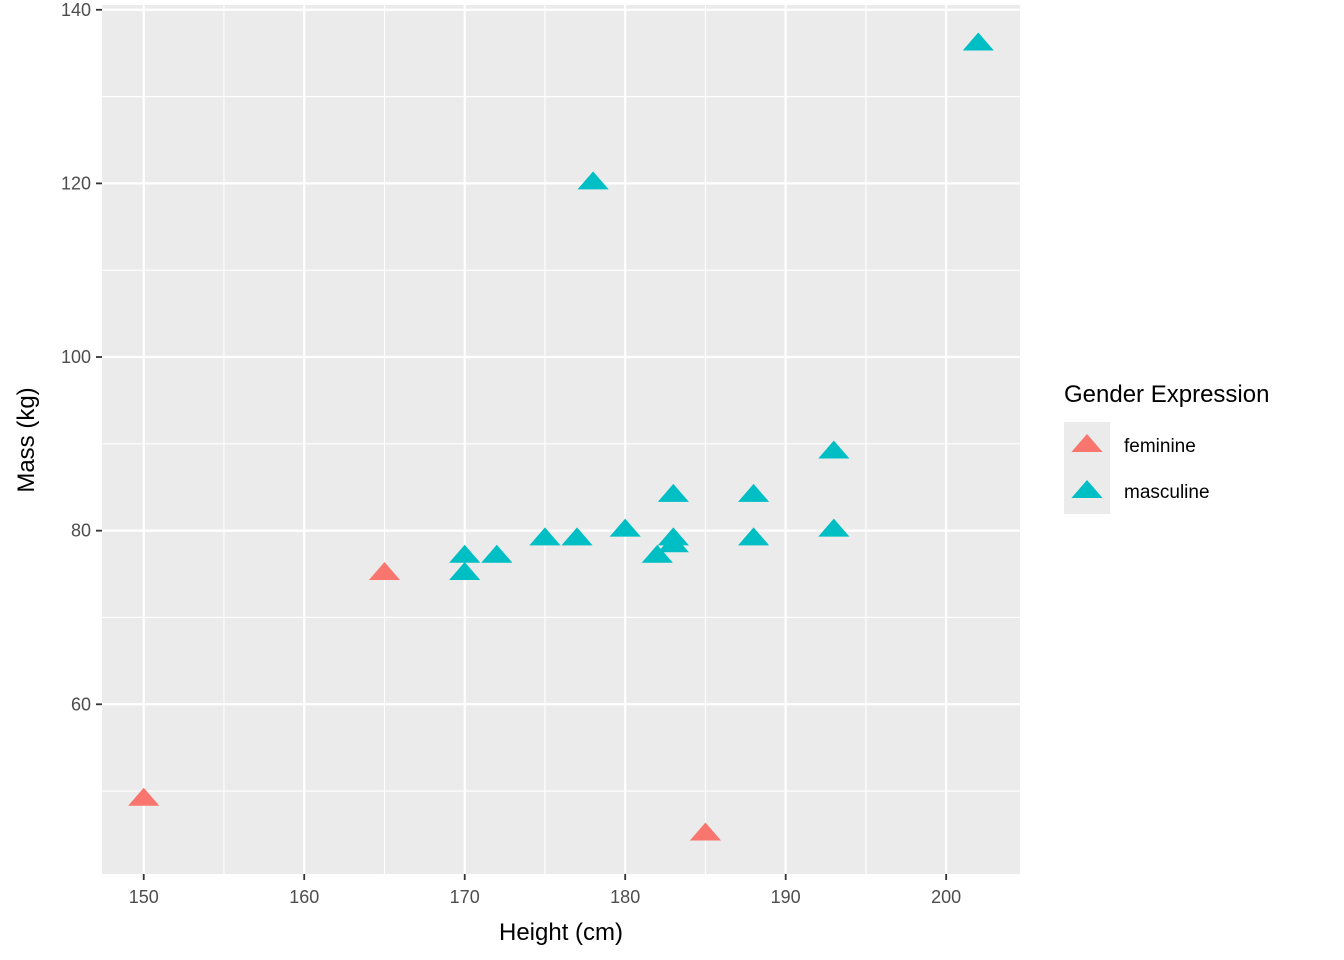  What do you see at coordinates (946, 897) in the screenshot?
I see `x-tick-label: 200` at bounding box center [946, 897].